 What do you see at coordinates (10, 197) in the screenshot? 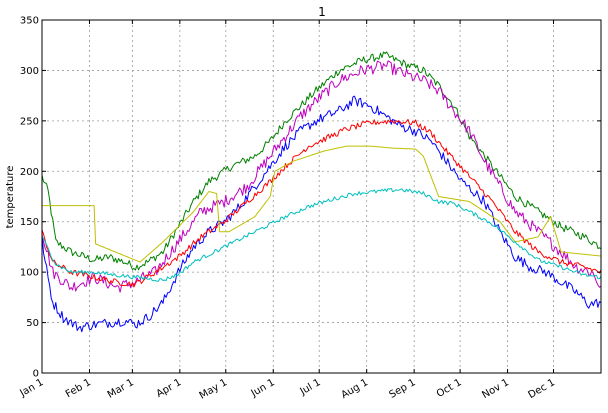
I see `y-axis-label: temperature` at bounding box center [10, 197].